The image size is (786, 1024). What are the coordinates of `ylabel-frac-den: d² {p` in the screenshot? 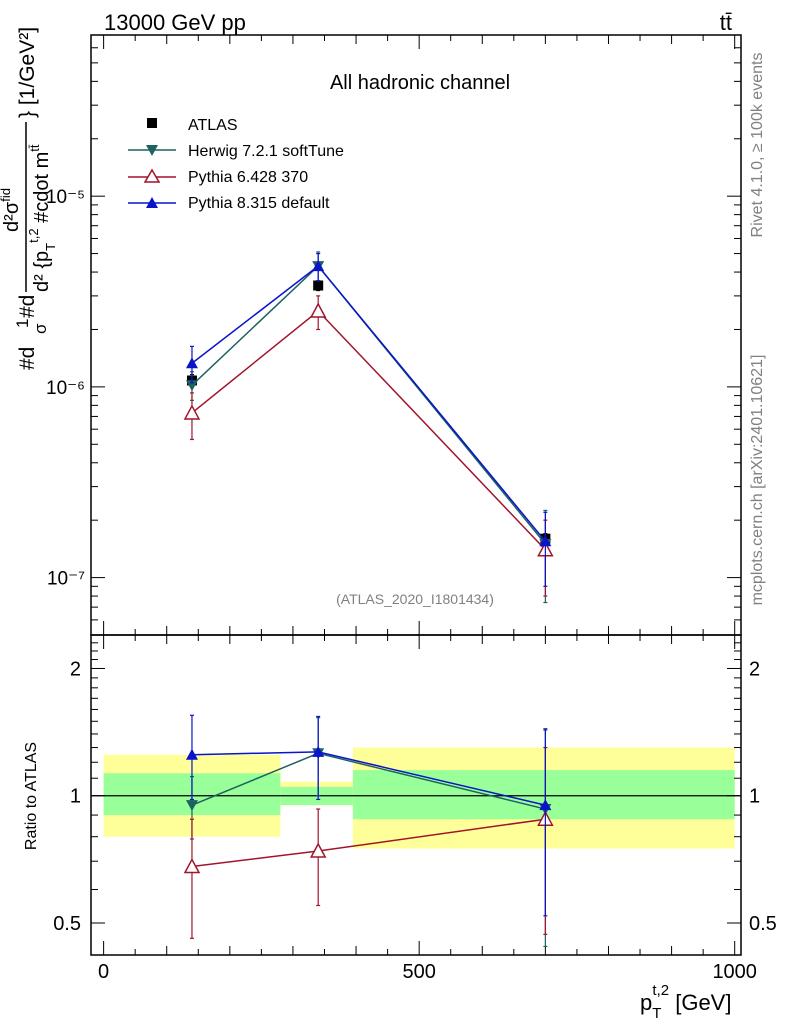 It's located at (42, 271).